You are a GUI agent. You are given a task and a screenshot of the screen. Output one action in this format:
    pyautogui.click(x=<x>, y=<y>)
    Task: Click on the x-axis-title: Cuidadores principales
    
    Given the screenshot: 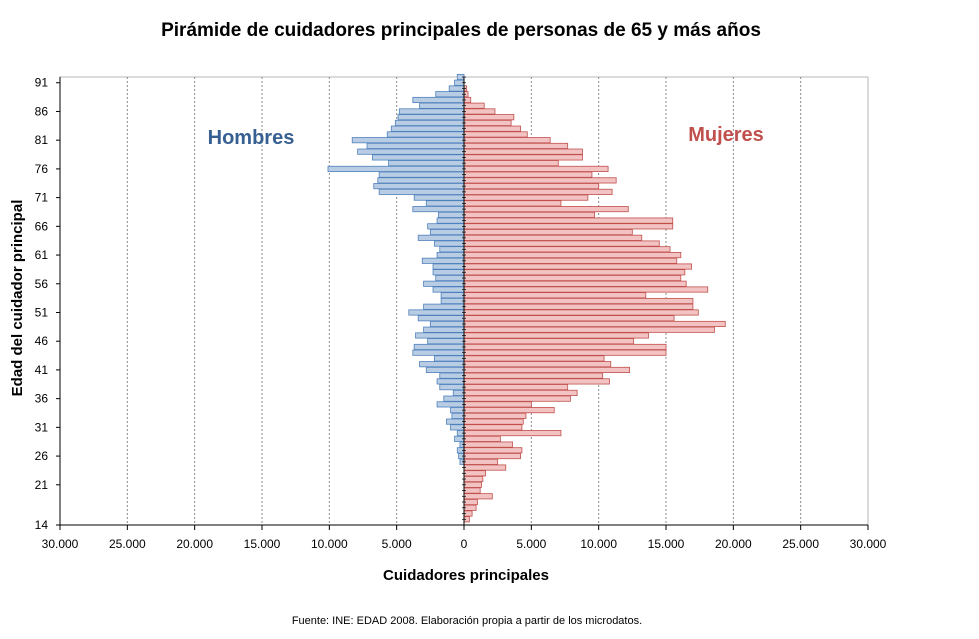 What is the action you would take?
    pyautogui.click(x=466, y=575)
    